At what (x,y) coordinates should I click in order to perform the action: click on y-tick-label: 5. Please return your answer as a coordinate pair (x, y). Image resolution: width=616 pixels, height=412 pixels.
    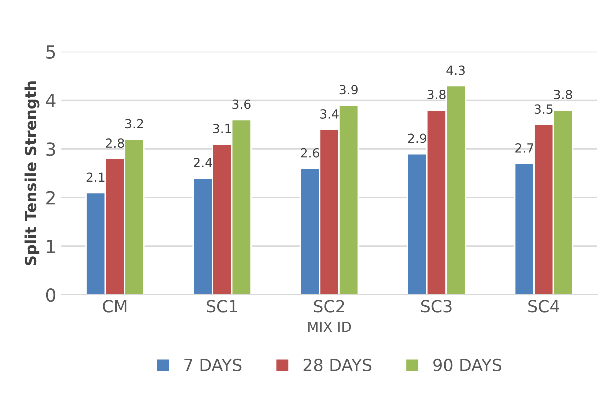
    Looking at the image, I should click on (51, 53).